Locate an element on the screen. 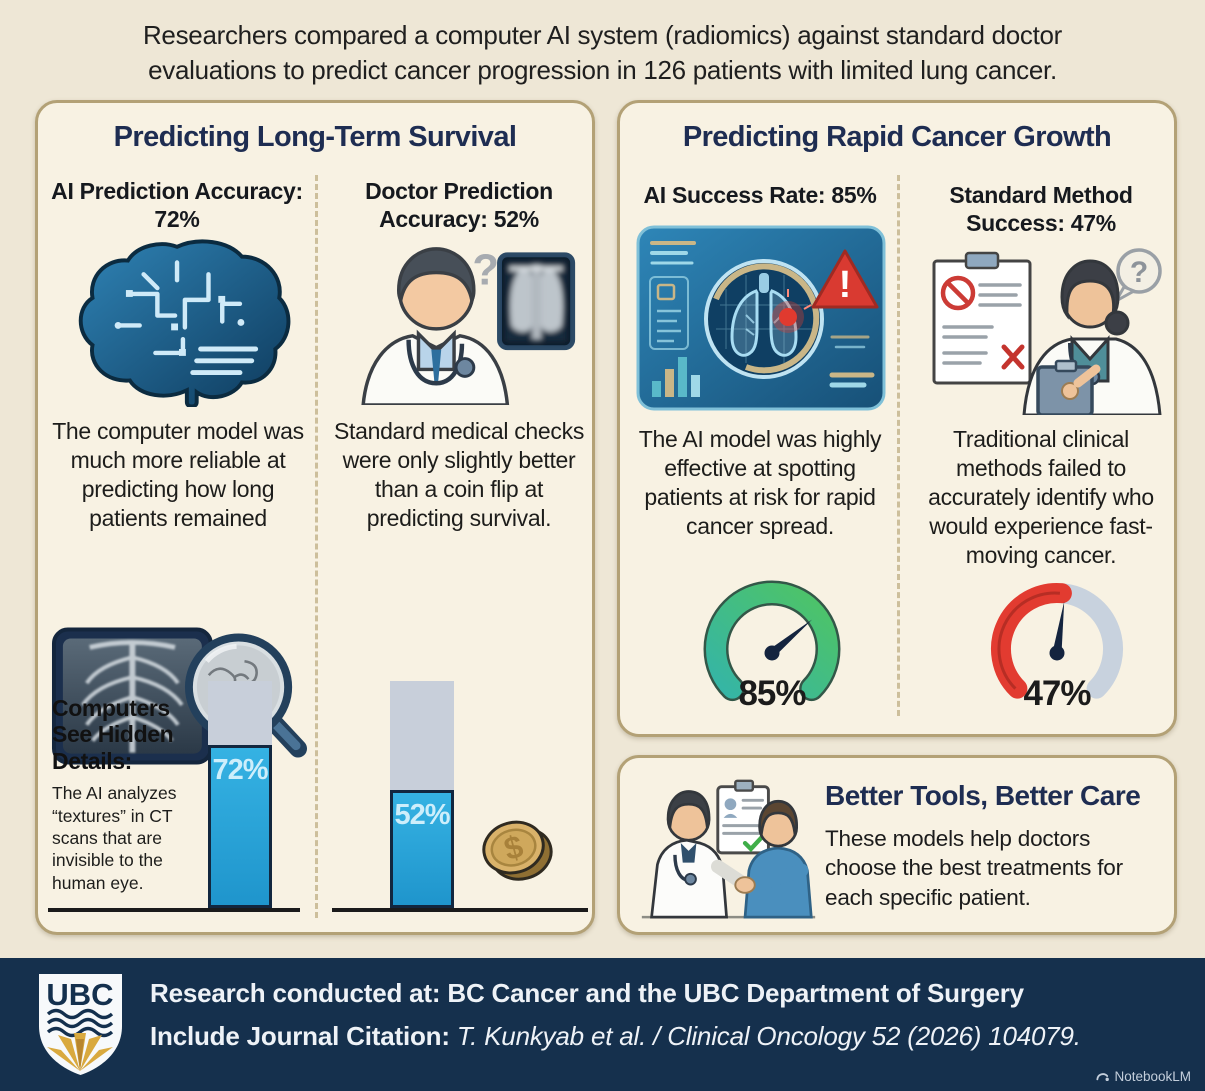 The height and width of the screenshot is (1091, 1205). ai-gauge-label: 85% is located at coordinates (772, 693).